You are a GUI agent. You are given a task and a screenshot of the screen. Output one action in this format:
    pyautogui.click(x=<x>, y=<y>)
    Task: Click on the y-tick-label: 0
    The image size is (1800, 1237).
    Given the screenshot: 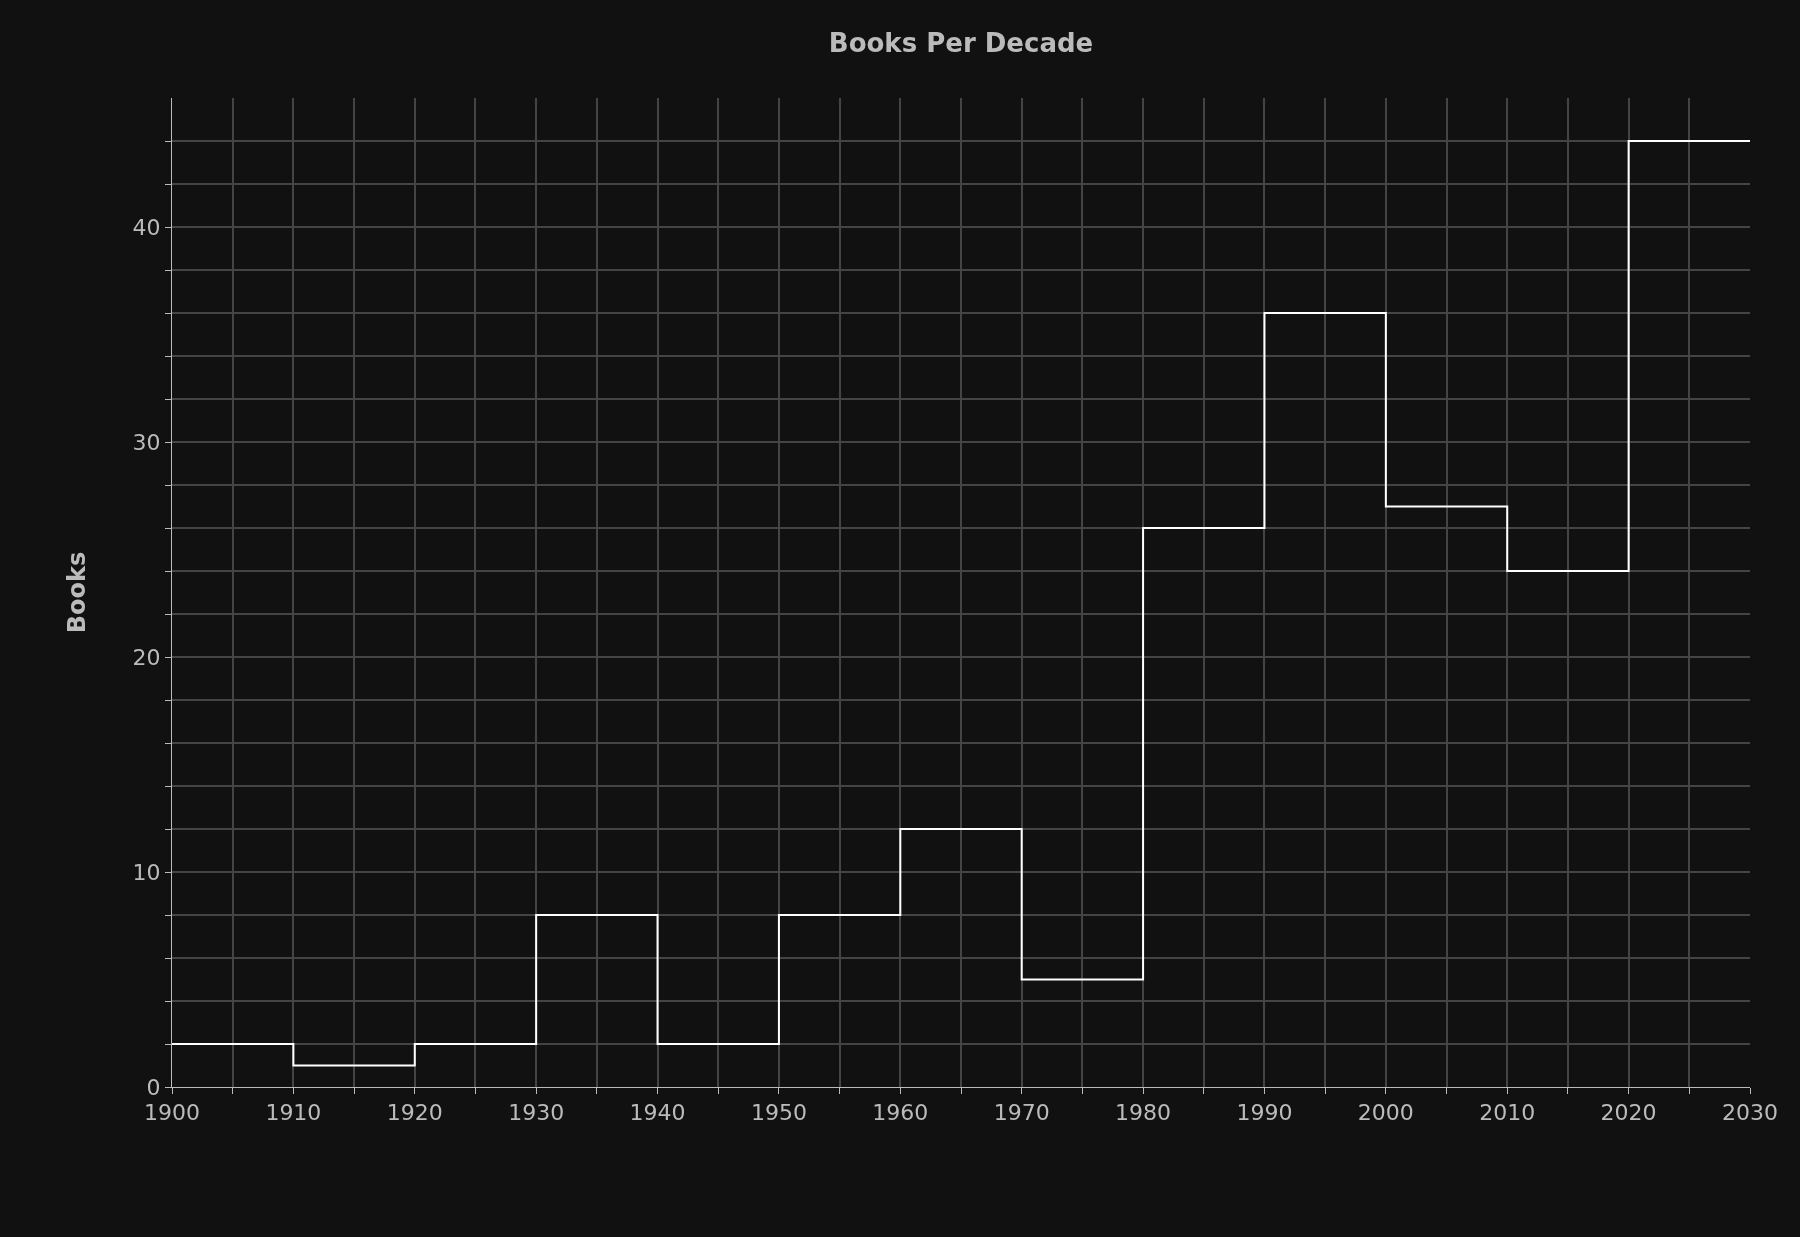 What is the action you would take?
    pyautogui.click(x=153, y=1087)
    